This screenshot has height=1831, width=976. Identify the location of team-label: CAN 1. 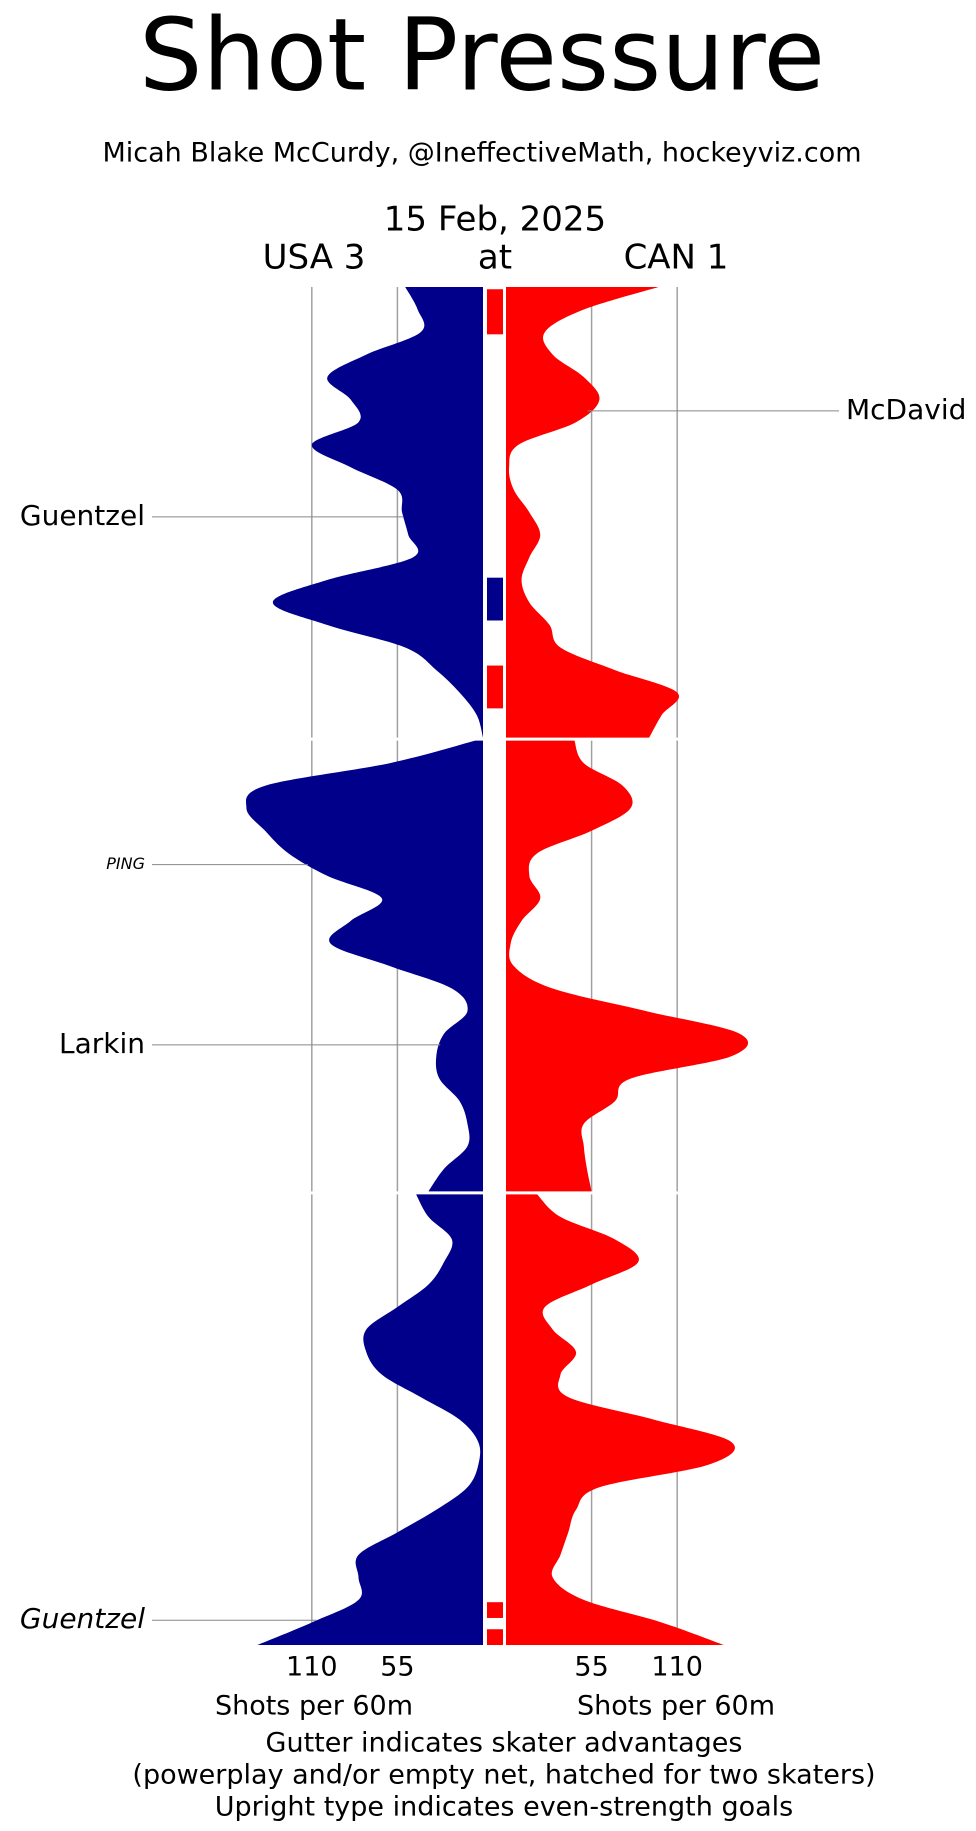
(676, 258).